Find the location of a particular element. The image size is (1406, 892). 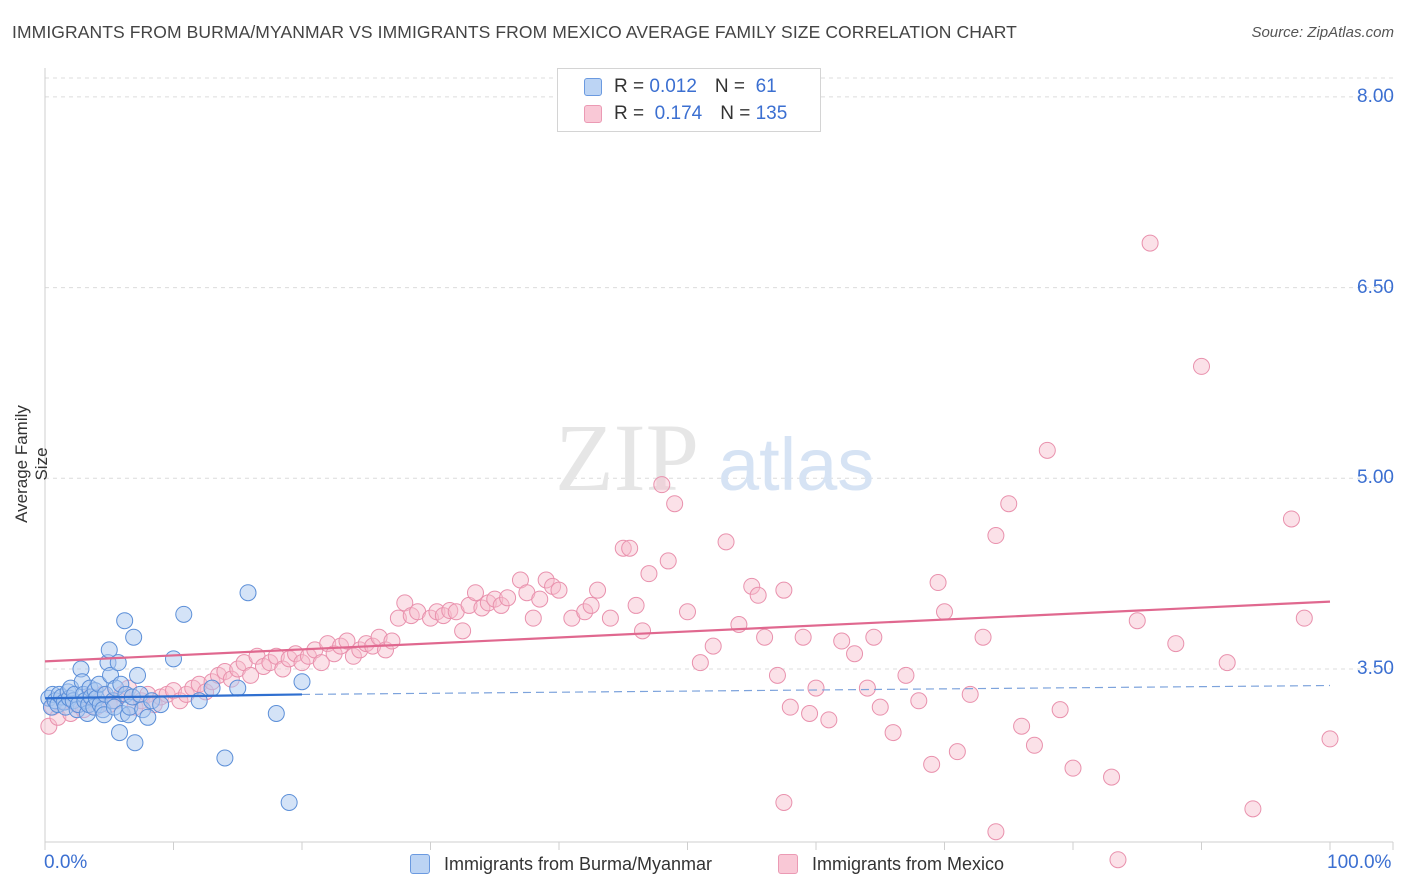

legend-r-value: 0.012 is located at coordinates (673, 86).